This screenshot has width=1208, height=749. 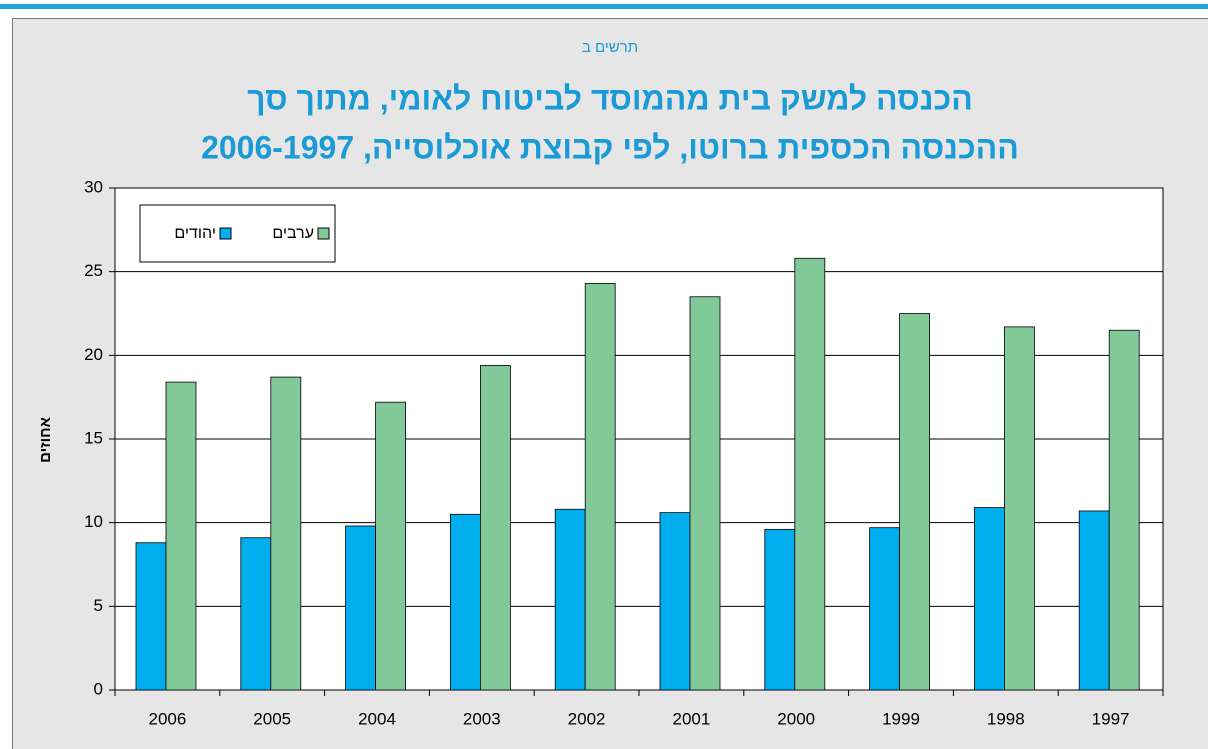 I want to click on y-tick-label: 15, so click(x=93, y=437).